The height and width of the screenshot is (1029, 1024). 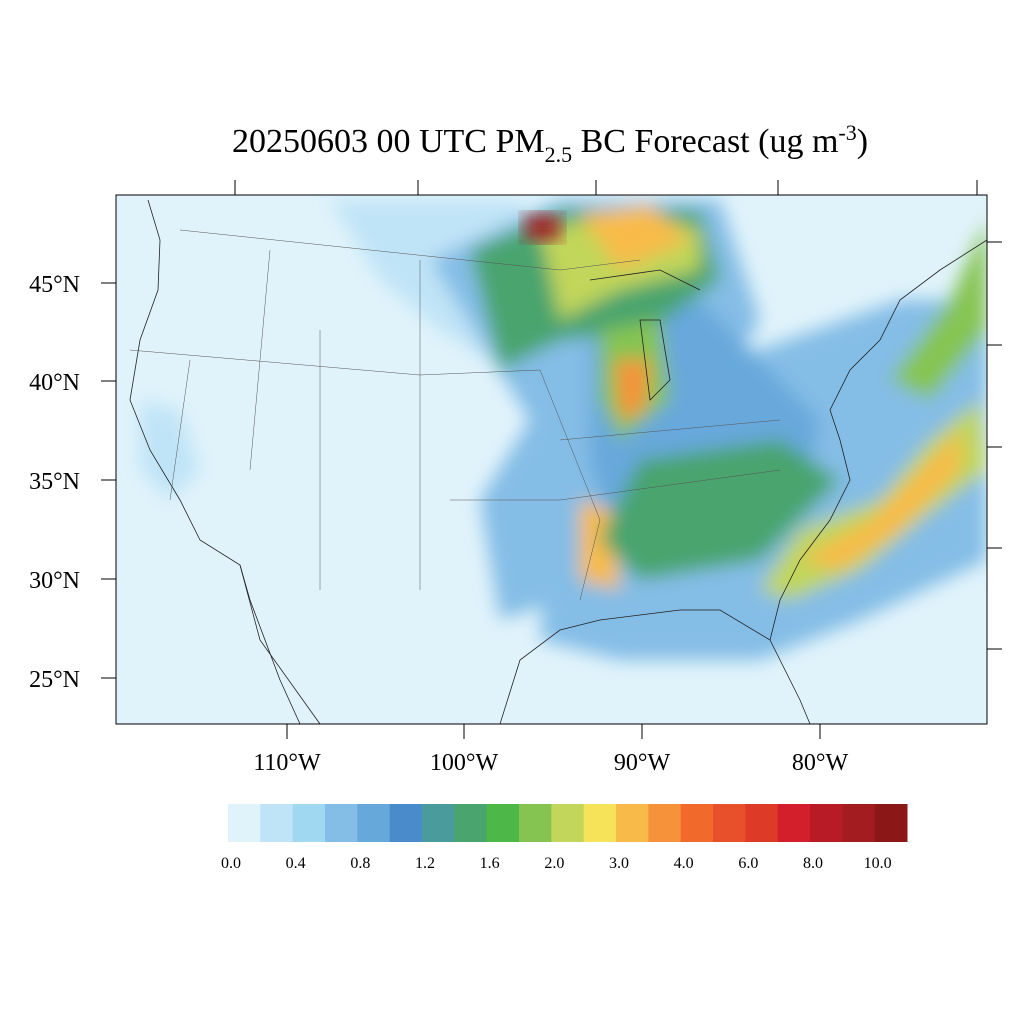 What do you see at coordinates (54, 581) in the screenshot?
I see `lat-label: 30°N` at bounding box center [54, 581].